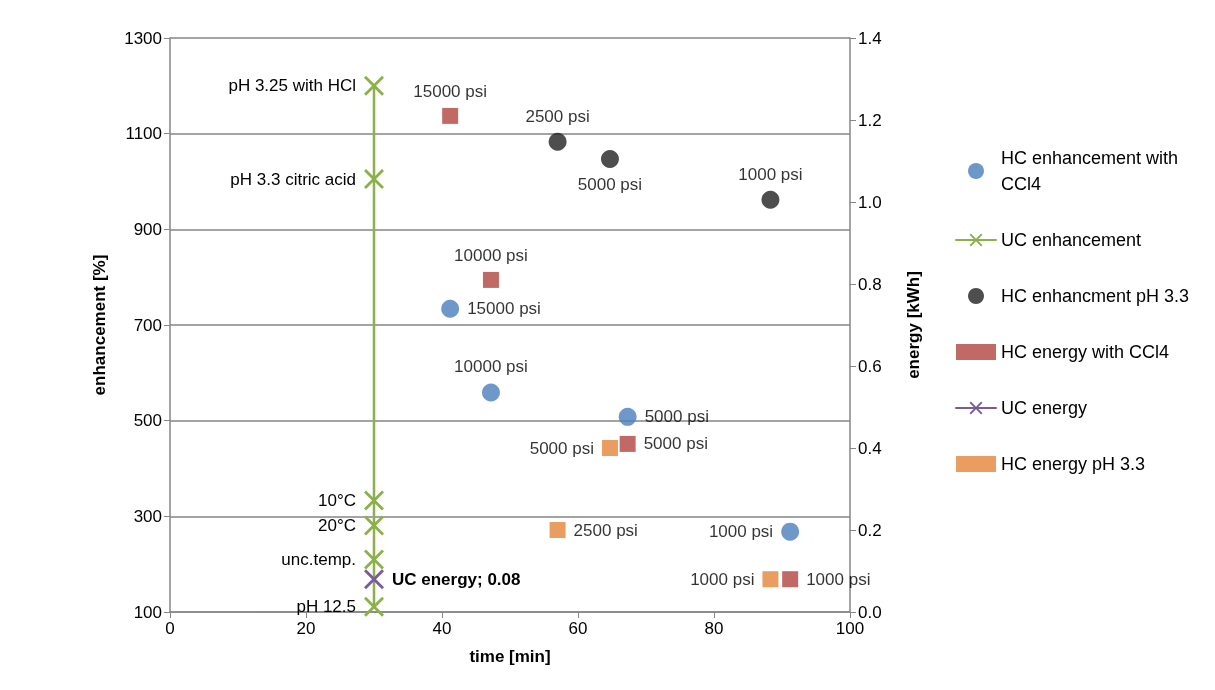 This screenshot has width=1215, height=690. What do you see at coordinates (510, 656) in the screenshot?
I see `x-axis-title: time [min]` at bounding box center [510, 656].